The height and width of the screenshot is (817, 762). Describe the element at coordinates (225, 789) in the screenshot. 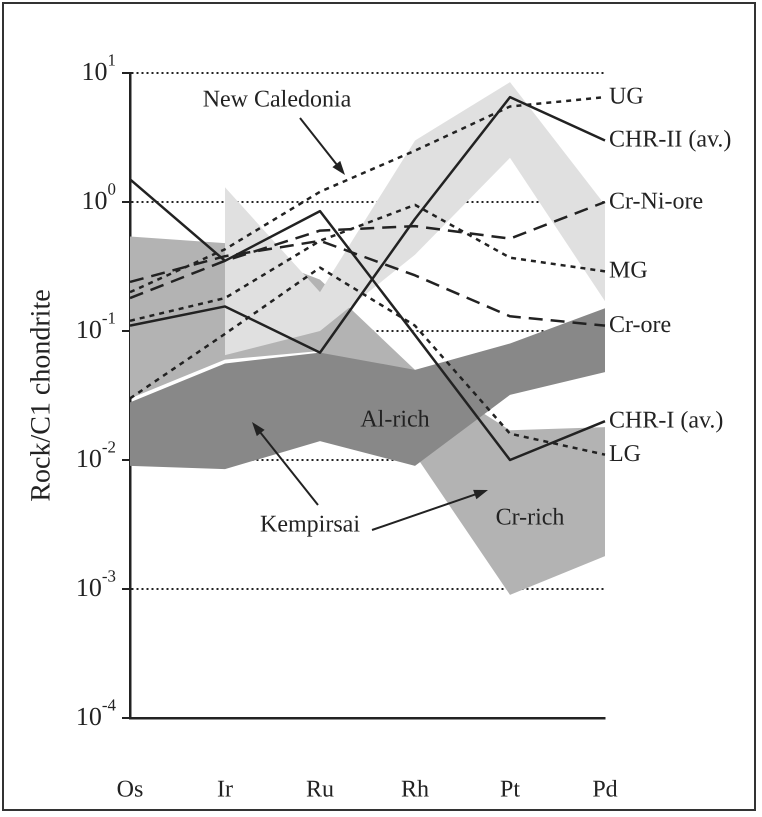

I see `x-tick-label: Ir` at that location.